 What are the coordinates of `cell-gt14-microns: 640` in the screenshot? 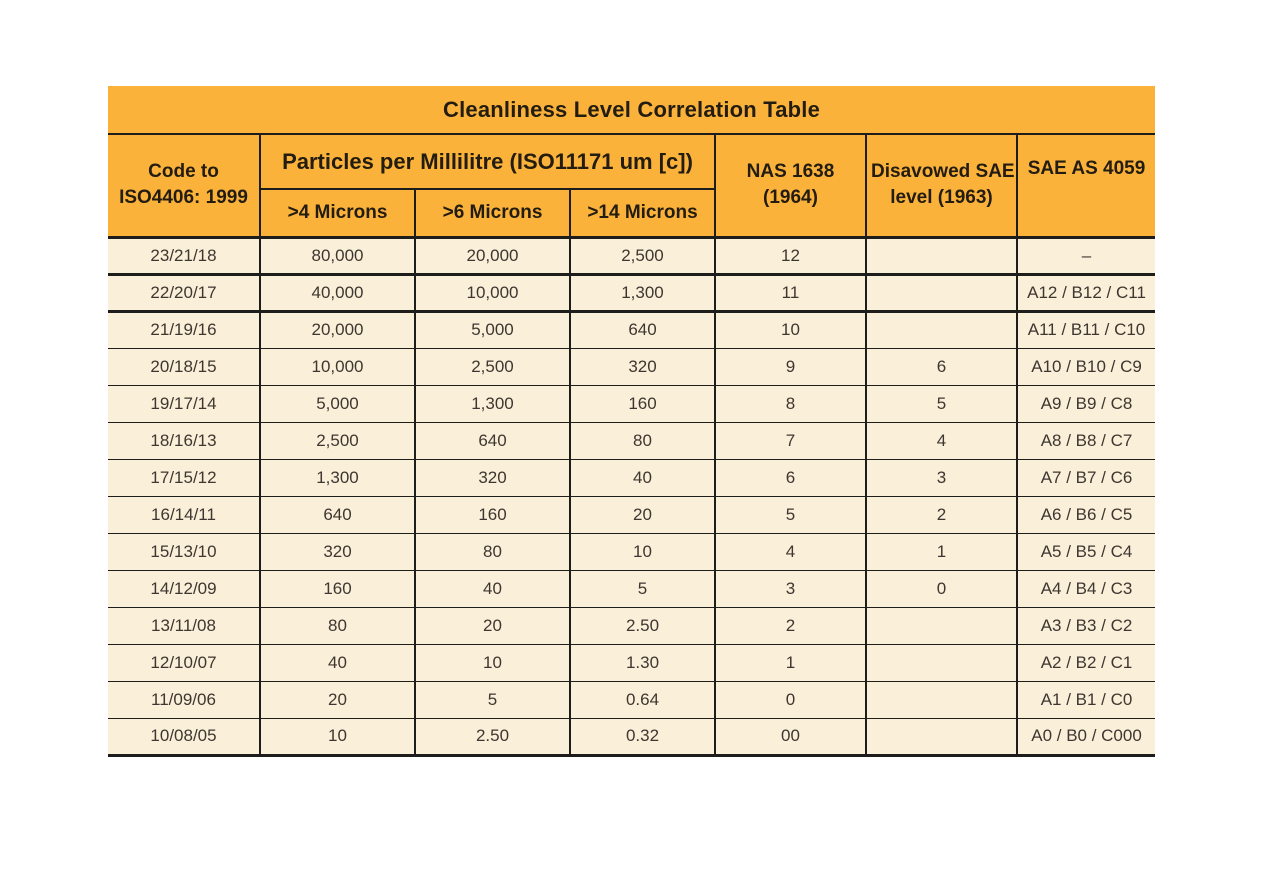 It's located at (642, 329).